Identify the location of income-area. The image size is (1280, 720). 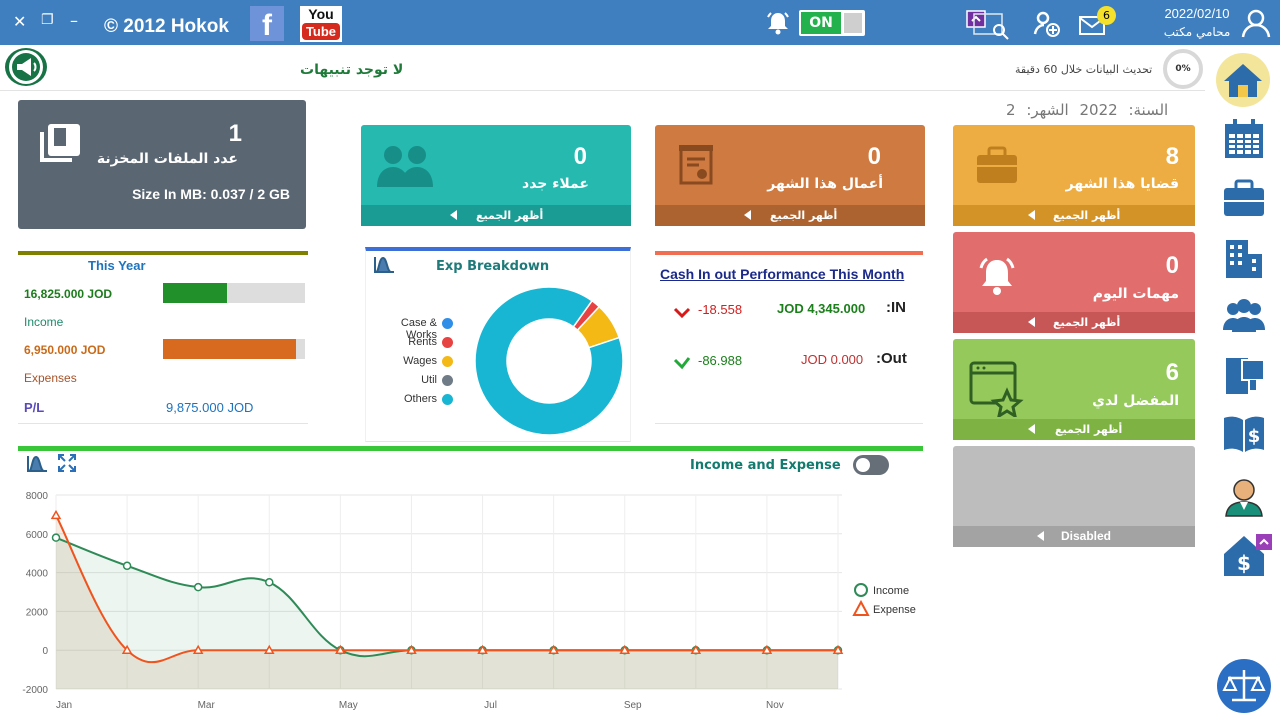
(447, 613).